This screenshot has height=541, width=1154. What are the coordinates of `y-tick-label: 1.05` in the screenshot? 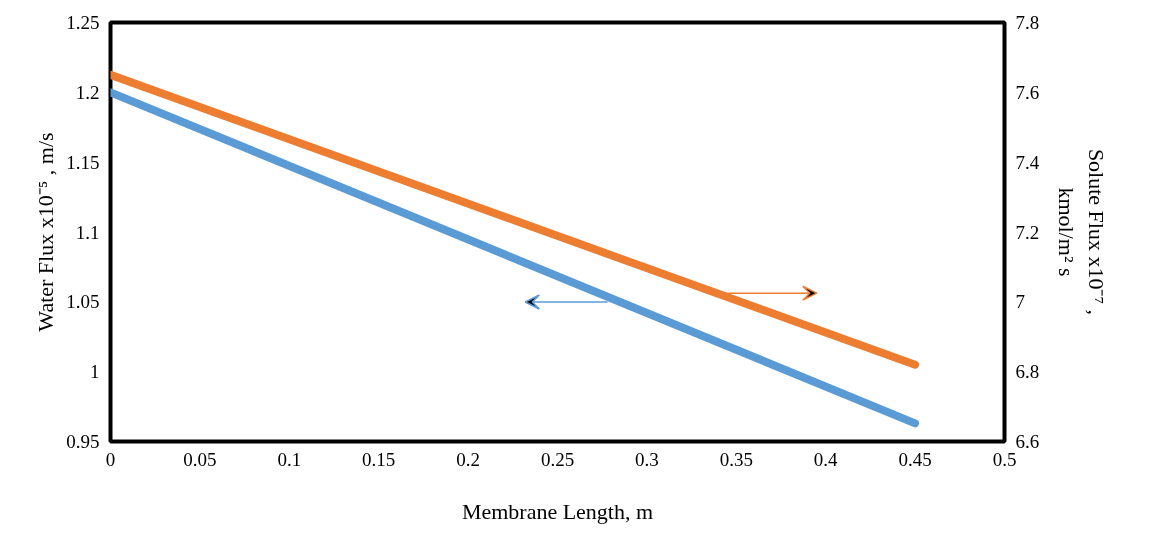 It's located at (83, 302).